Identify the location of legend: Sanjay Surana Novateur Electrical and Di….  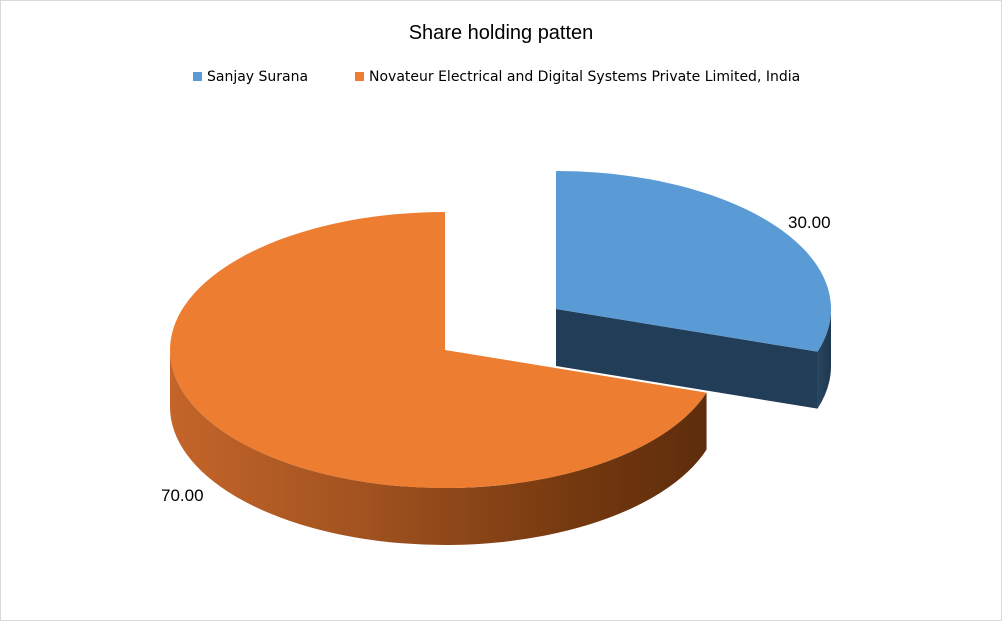
(496, 77).